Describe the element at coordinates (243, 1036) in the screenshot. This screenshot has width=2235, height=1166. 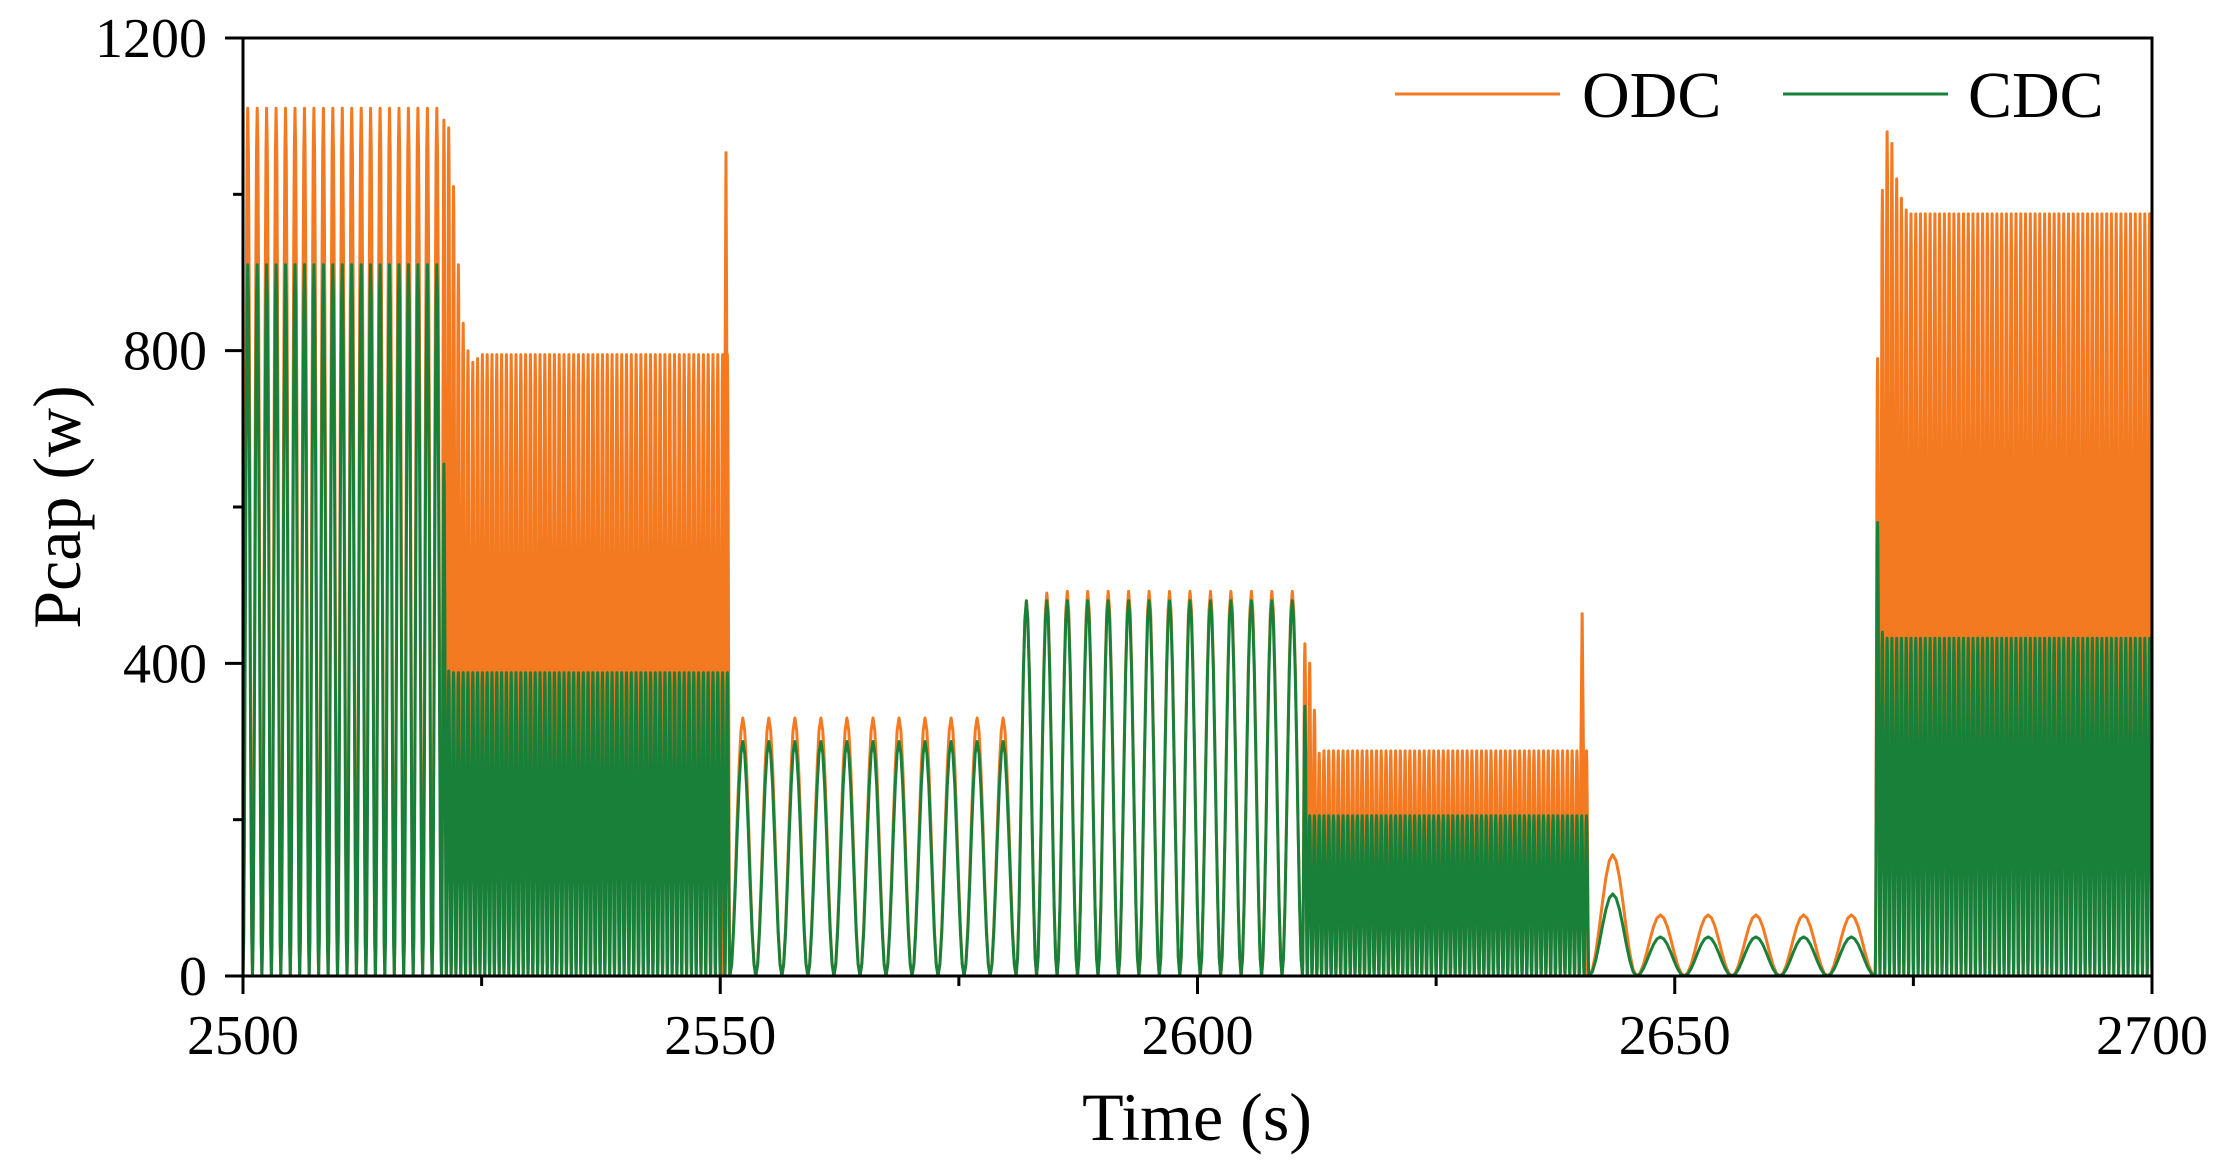
I see `x-tick-label-2500: 2500` at that location.